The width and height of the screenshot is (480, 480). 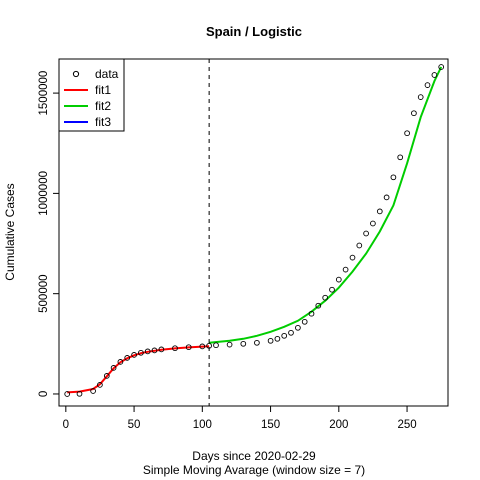 What do you see at coordinates (338, 425) in the screenshot?
I see `x-tick-label: 200` at bounding box center [338, 425].